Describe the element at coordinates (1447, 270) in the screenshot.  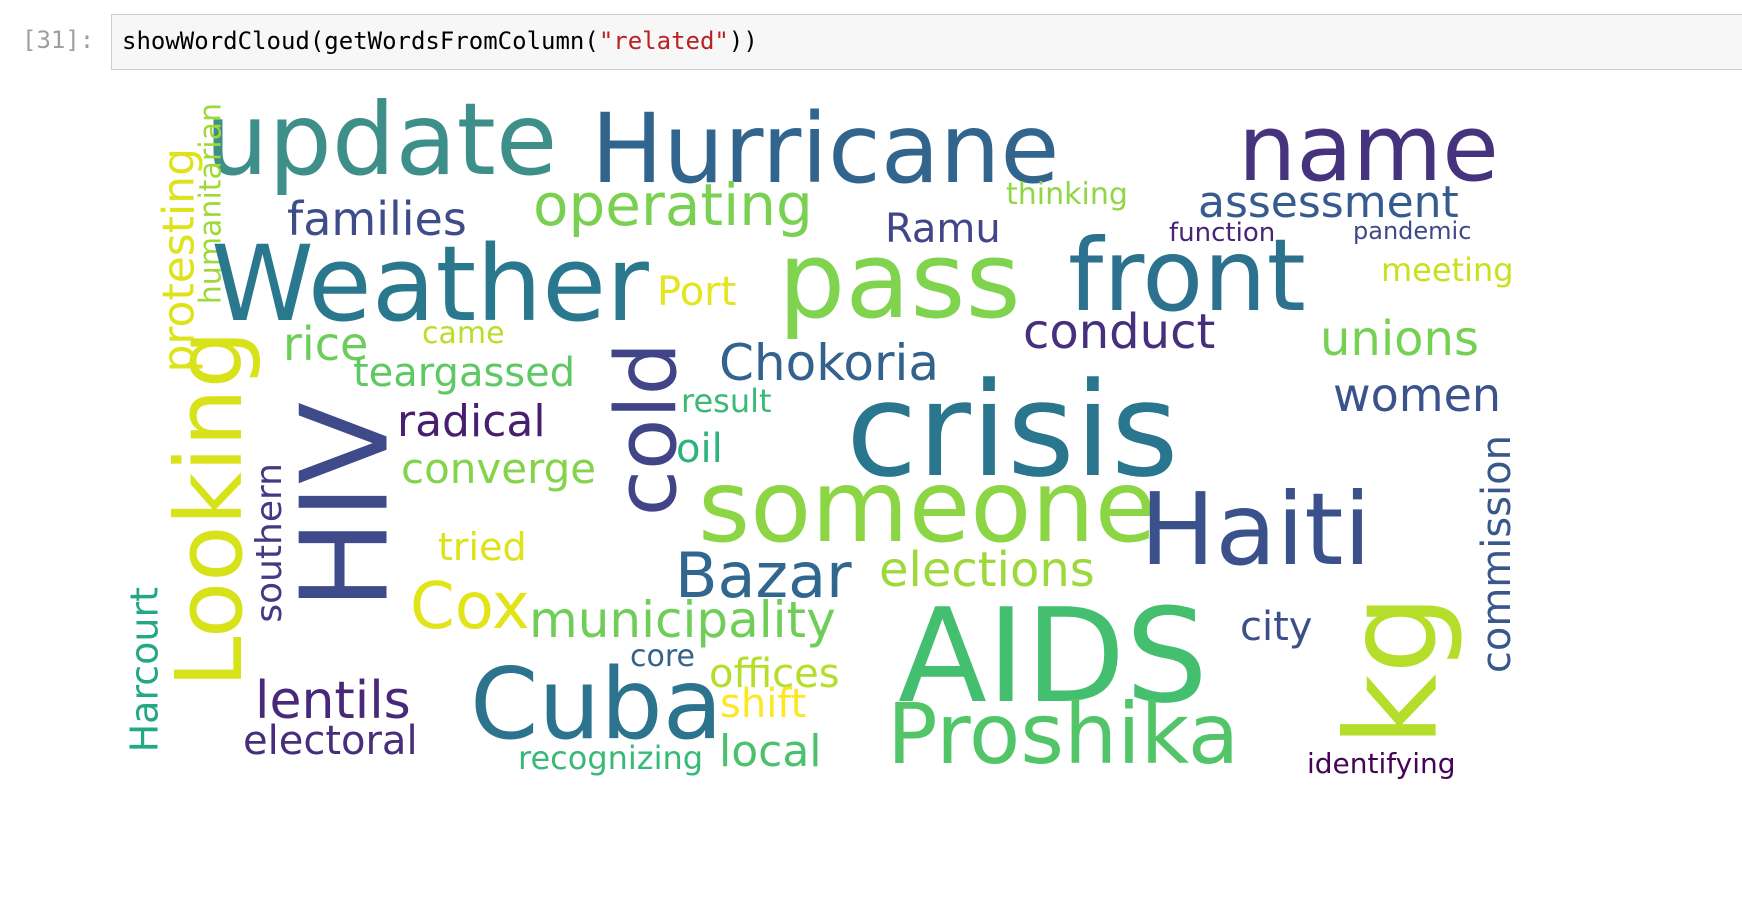
I see `word-meeting: meeting` at that location.